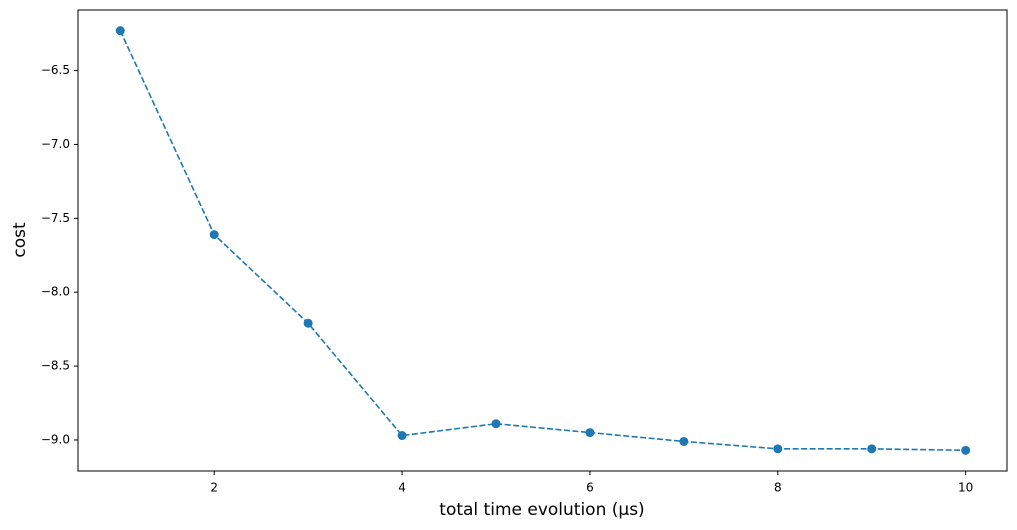  Describe the element at coordinates (55, 144) in the screenshot. I see `y-tick-label: −7.0` at that location.